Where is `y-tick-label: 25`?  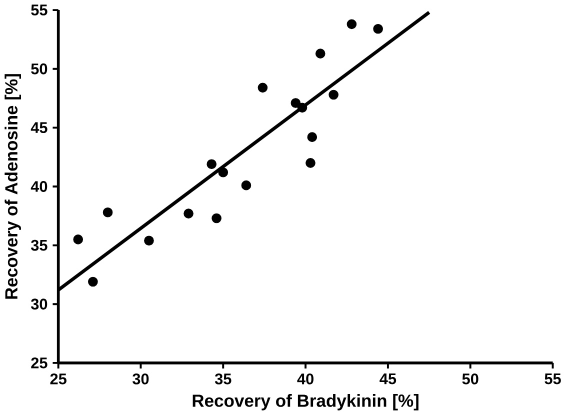 y-tick-label: 25 is located at coordinates (39, 362).